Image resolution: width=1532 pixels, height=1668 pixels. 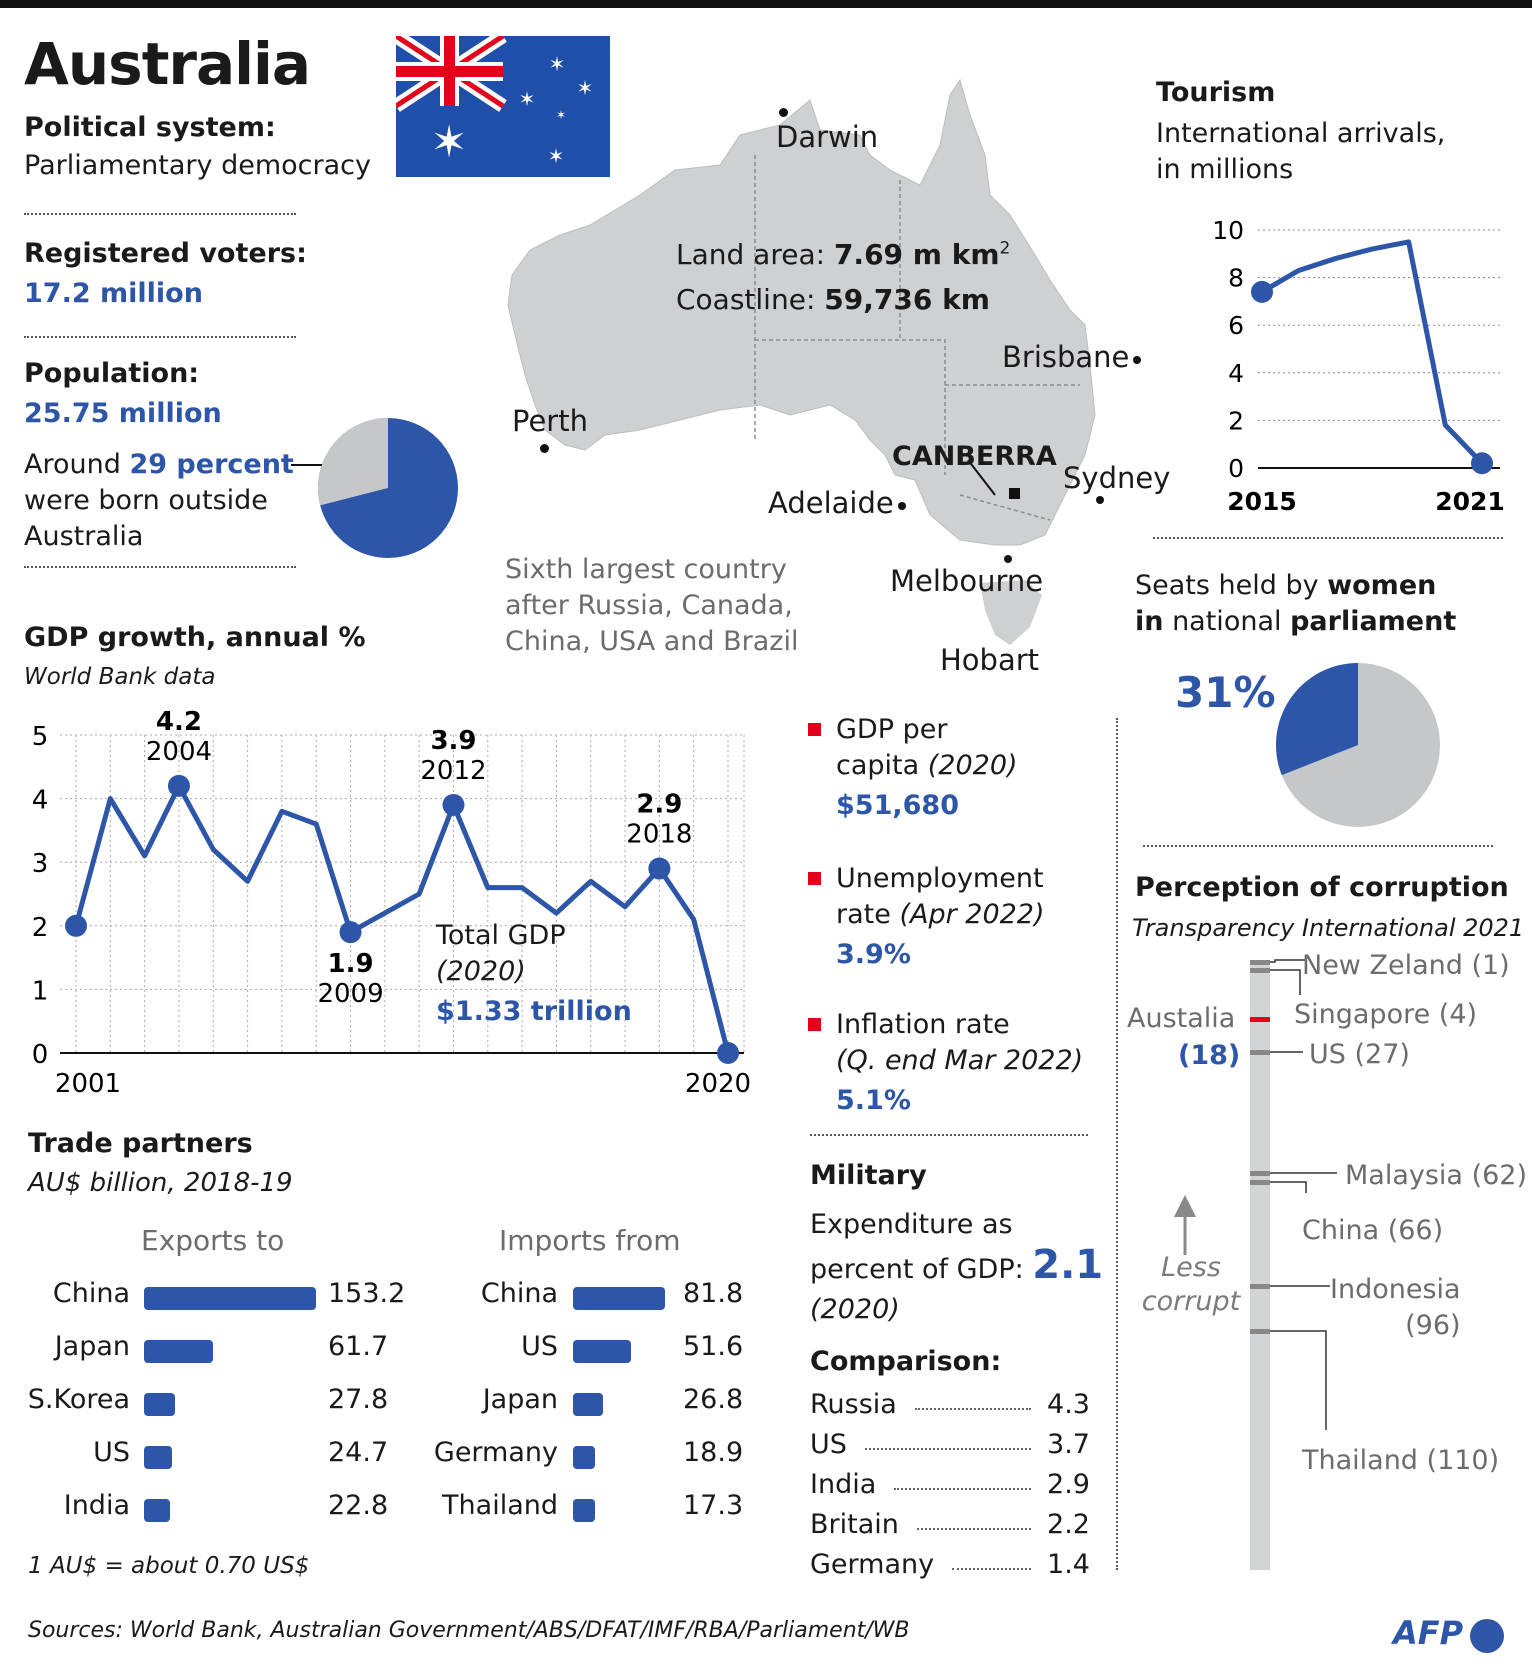 I want to click on trade-category-label: Germany, so click(x=495, y=1452).